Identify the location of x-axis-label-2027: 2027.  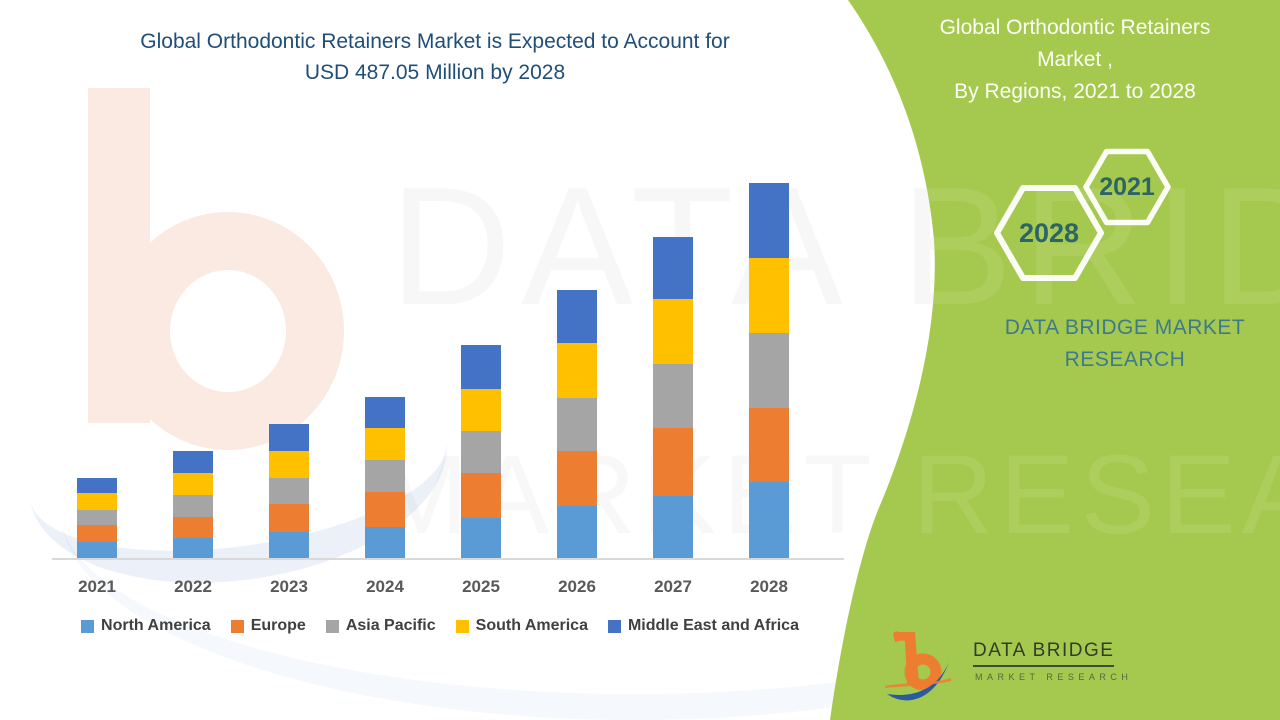
(673, 586).